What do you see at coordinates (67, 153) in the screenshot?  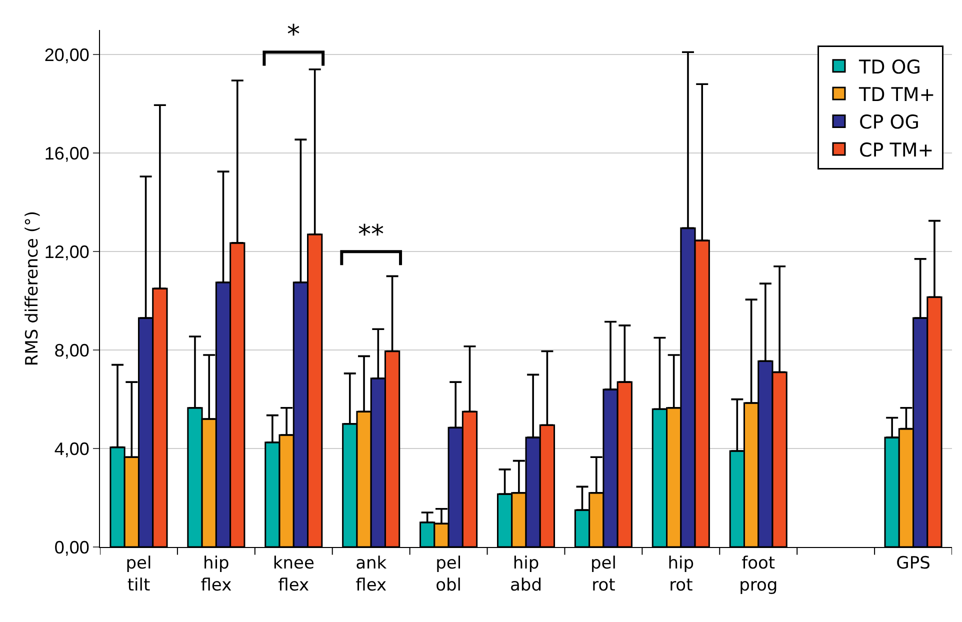 I see `y-tick-label: 16,00` at bounding box center [67, 153].